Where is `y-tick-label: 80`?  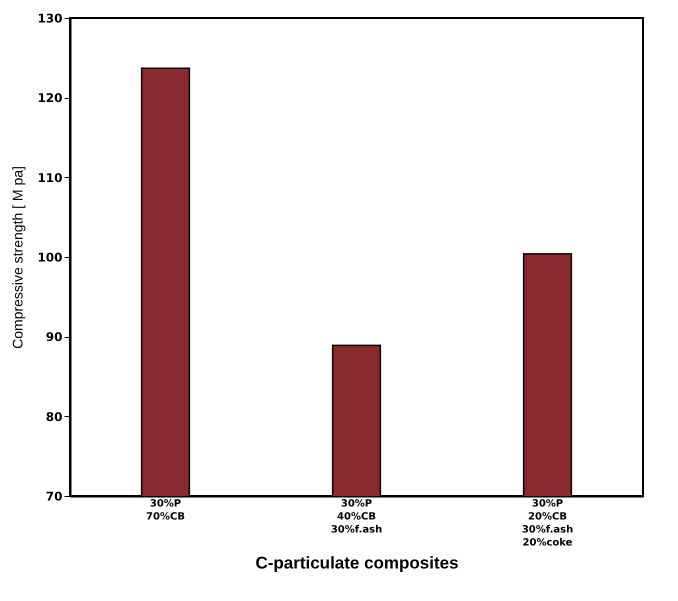
y-tick-label: 80 is located at coordinates (54, 417).